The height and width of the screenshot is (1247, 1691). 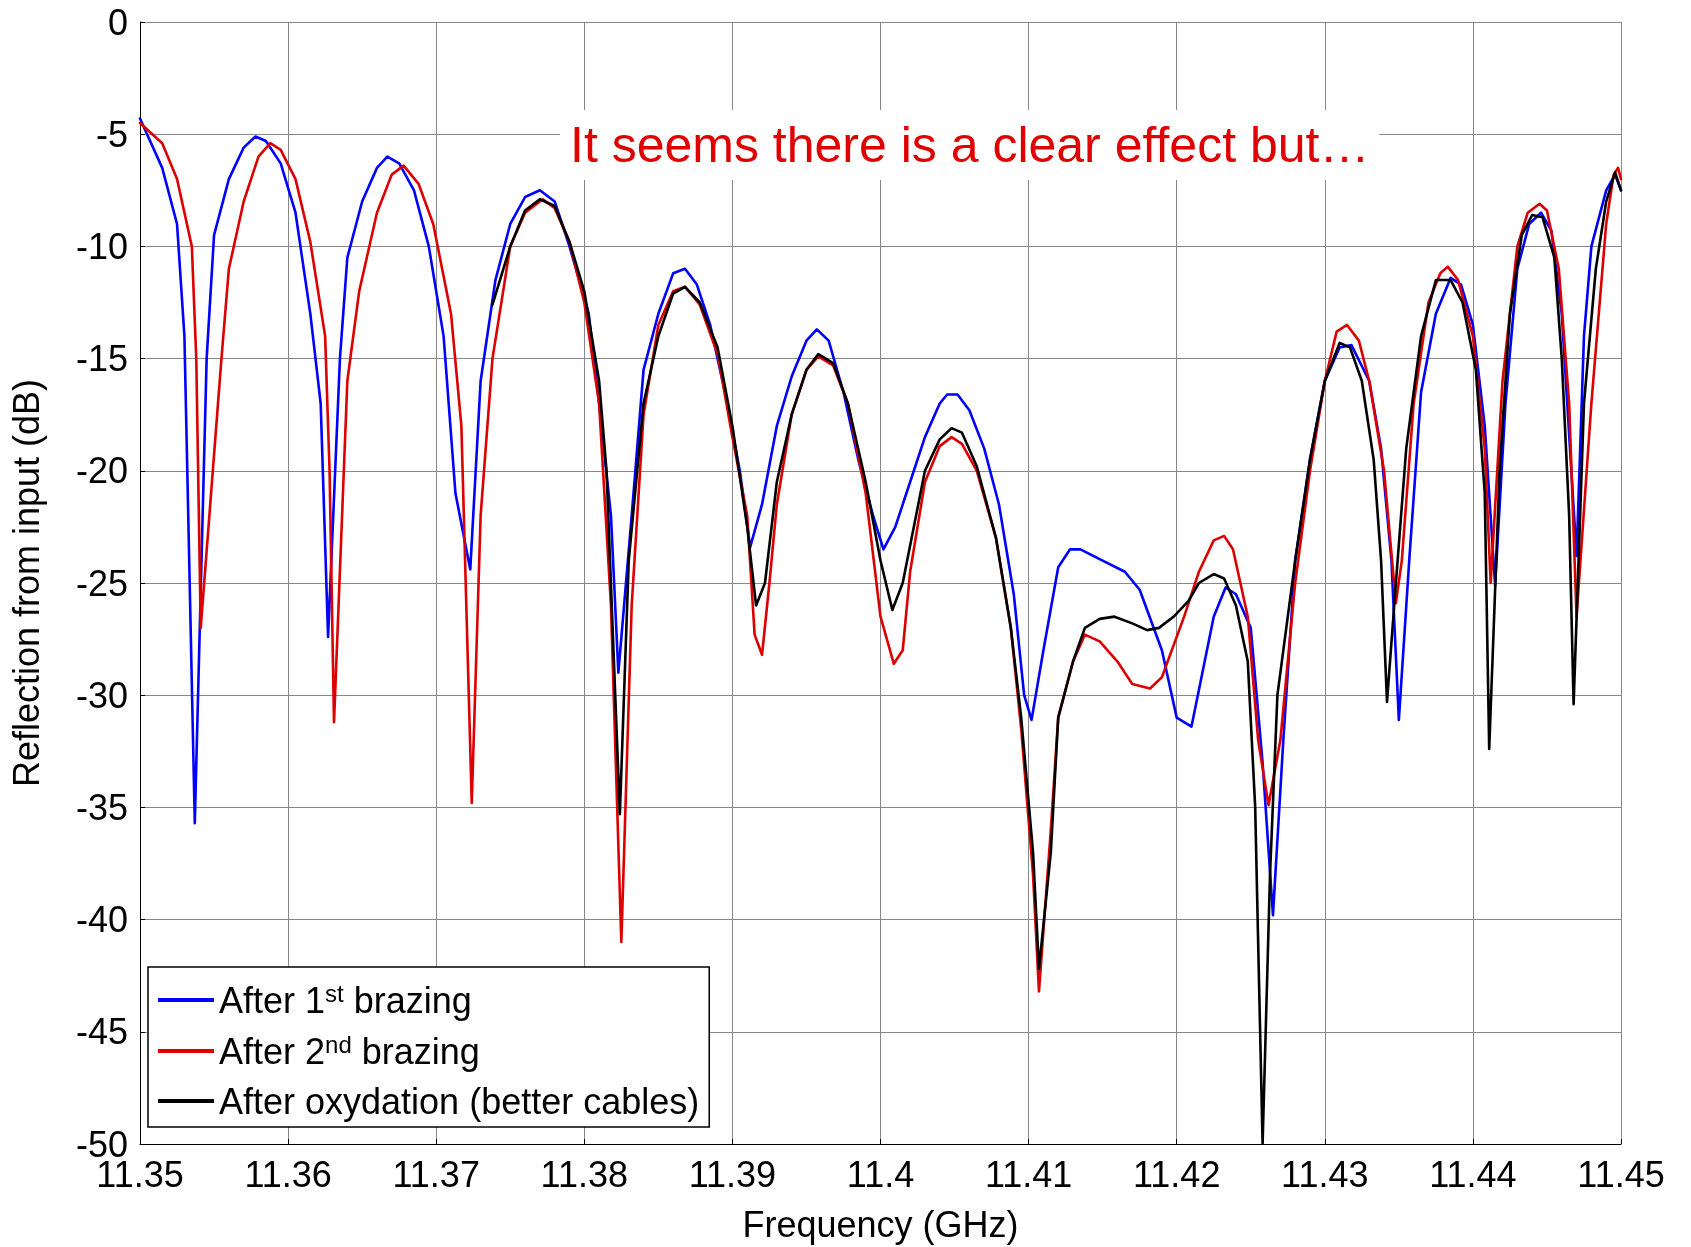 I want to click on y-tick-label: -25, so click(x=101, y=583).